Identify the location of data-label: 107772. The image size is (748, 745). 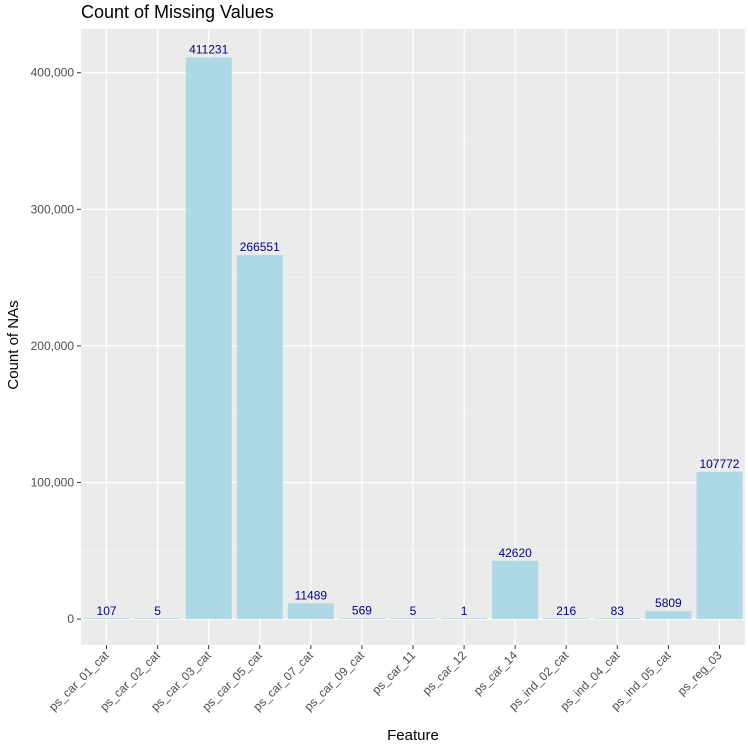
(719, 464).